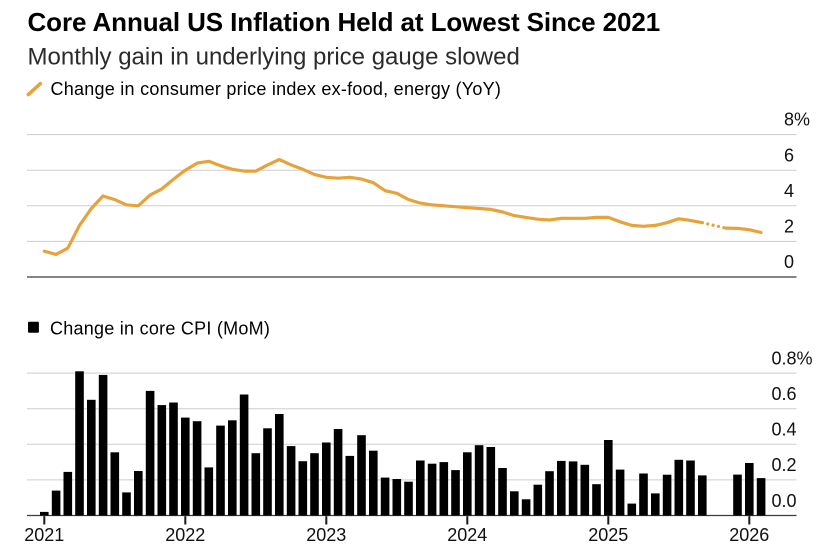  I want to click on svg-text: Change in core CPI (MoM), so click(160, 329).